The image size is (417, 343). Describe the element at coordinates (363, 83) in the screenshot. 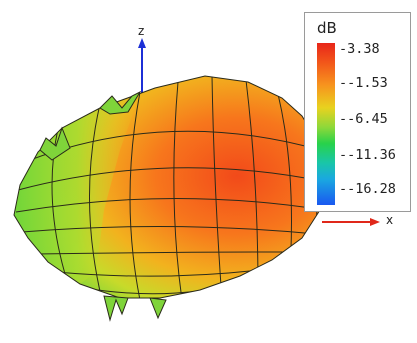

I see `legend-tick-1: --1.53` at that location.